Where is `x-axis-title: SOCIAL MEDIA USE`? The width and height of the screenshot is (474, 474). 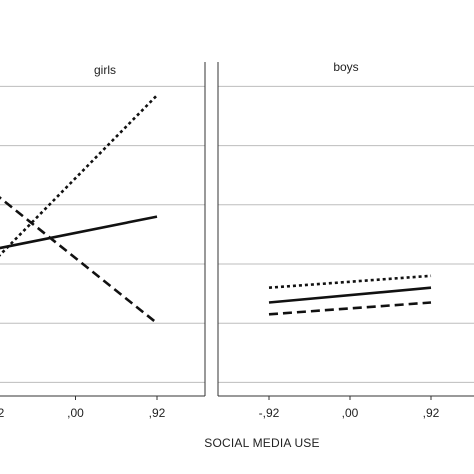
x-axis-title: SOCIAL MEDIA USE is located at coordinates (261, 443).